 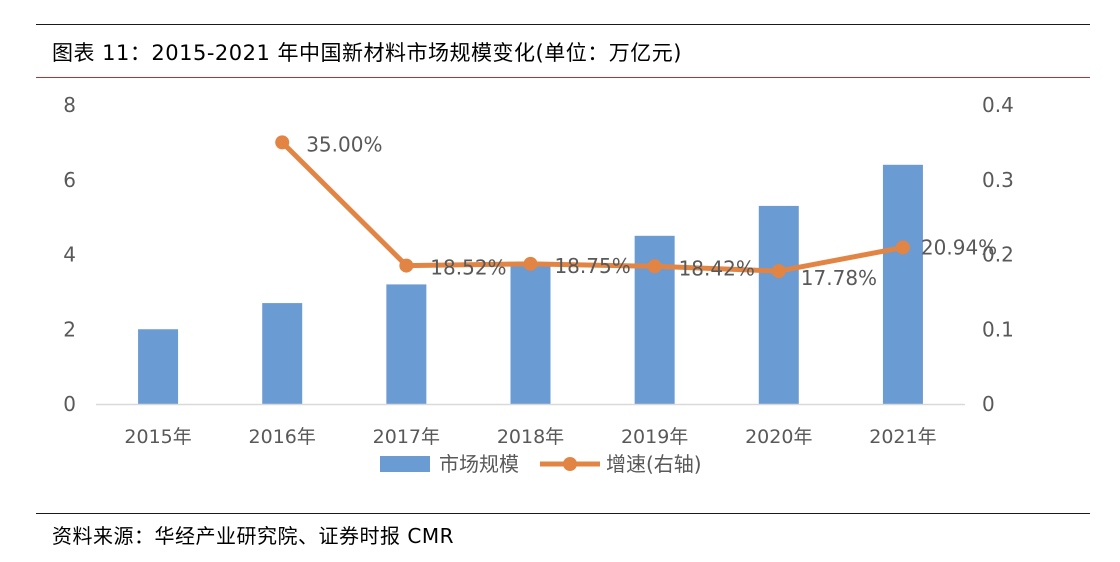 What do you see at coordinates (998, 180) in the screenshot?
I see `y-right-tick-label: 0.3` at bounding box center [998, 180].